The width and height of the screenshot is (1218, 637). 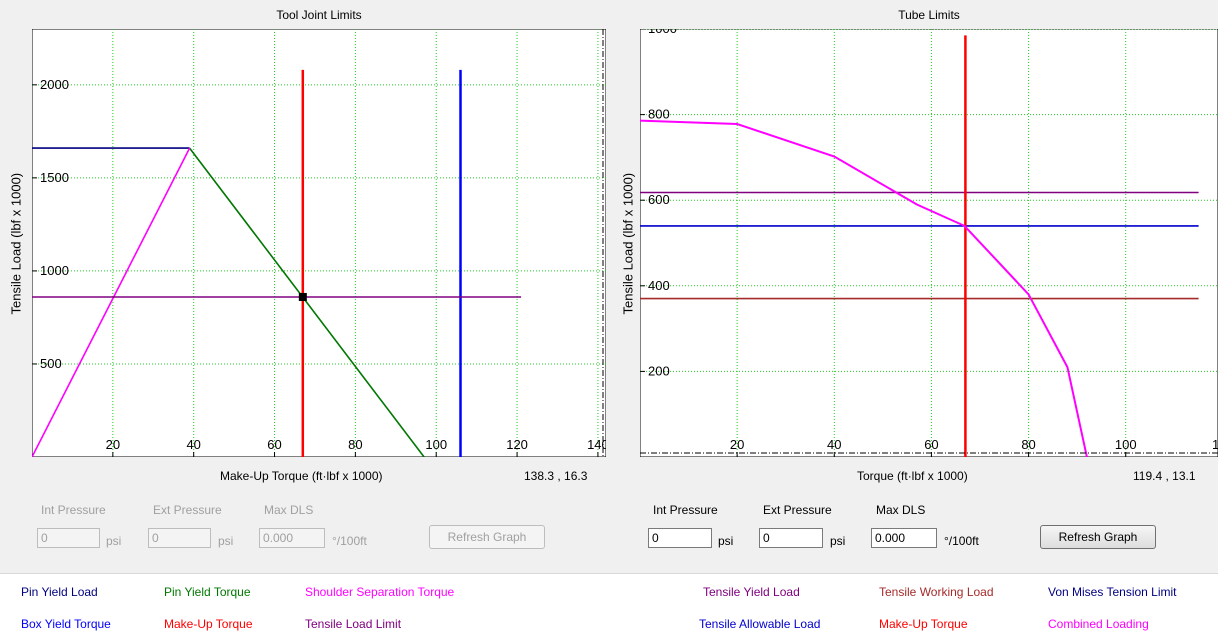 What do you see at coordinates (179, 538) in the screenshot?
I see `left-ext-pressure-input` at bounding box center [179, 538].